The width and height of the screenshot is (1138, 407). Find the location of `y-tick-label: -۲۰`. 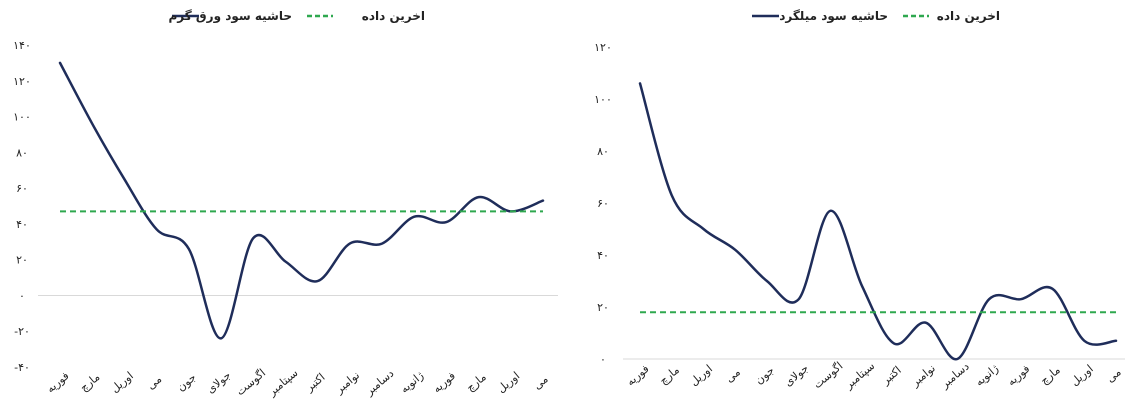

y-tick-label: -۲۰ is located at coordinates (22, 331).